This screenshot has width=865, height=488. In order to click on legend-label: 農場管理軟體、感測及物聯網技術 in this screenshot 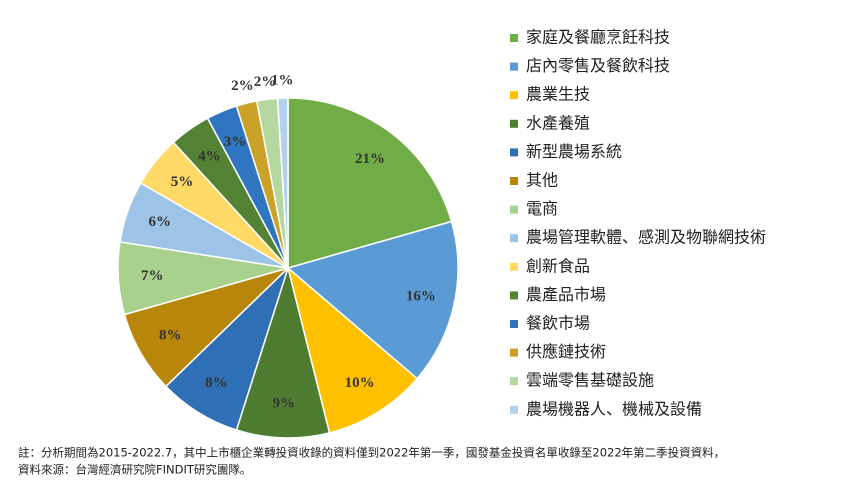, I will do `click(646, 237)`.